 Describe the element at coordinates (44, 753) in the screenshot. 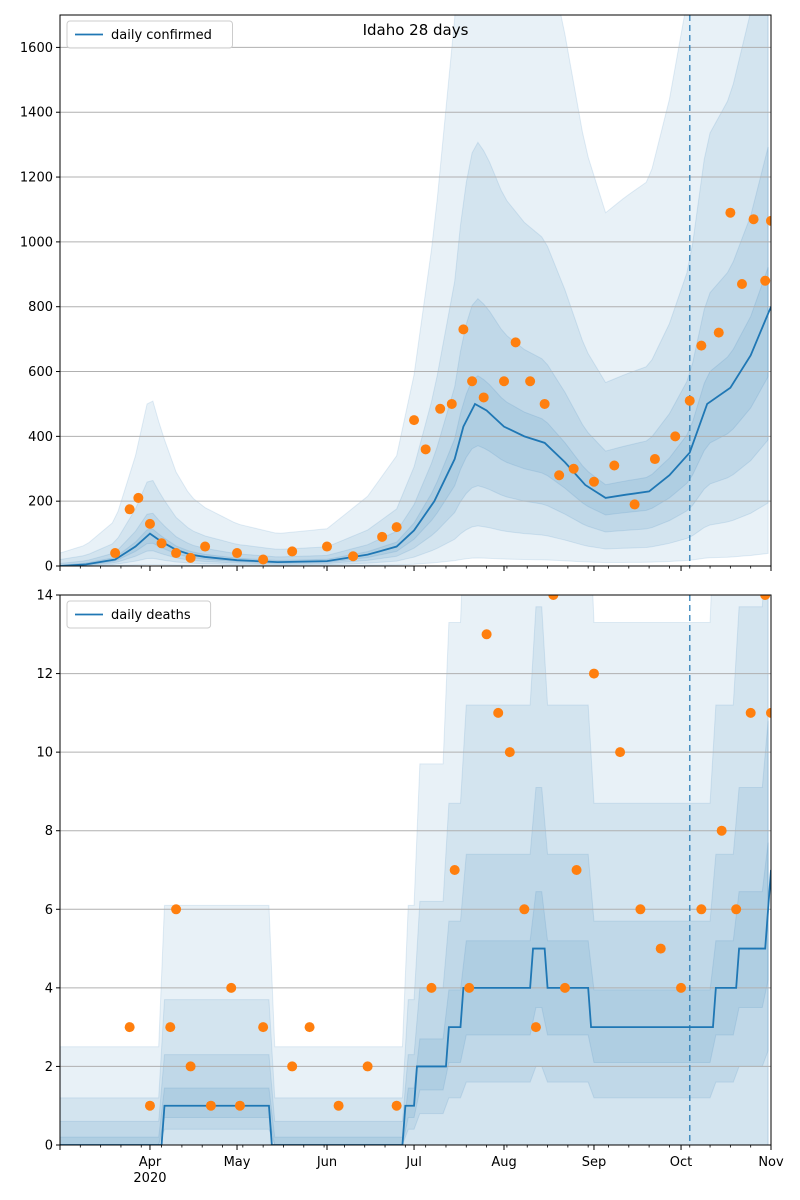

I see `y-tick-label: 10` at that location.